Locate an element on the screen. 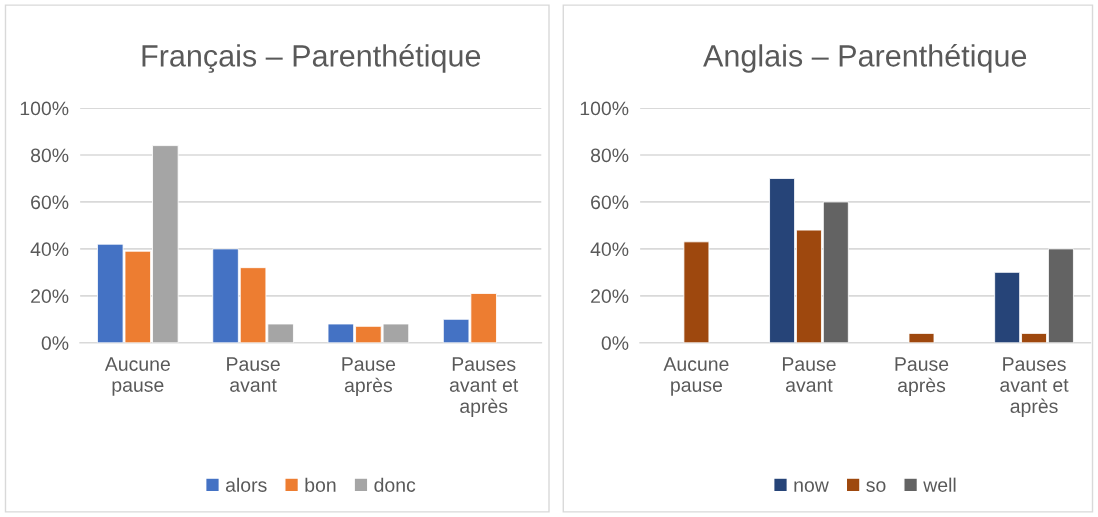  legend-label: donc is located at coordinates (395, 484).